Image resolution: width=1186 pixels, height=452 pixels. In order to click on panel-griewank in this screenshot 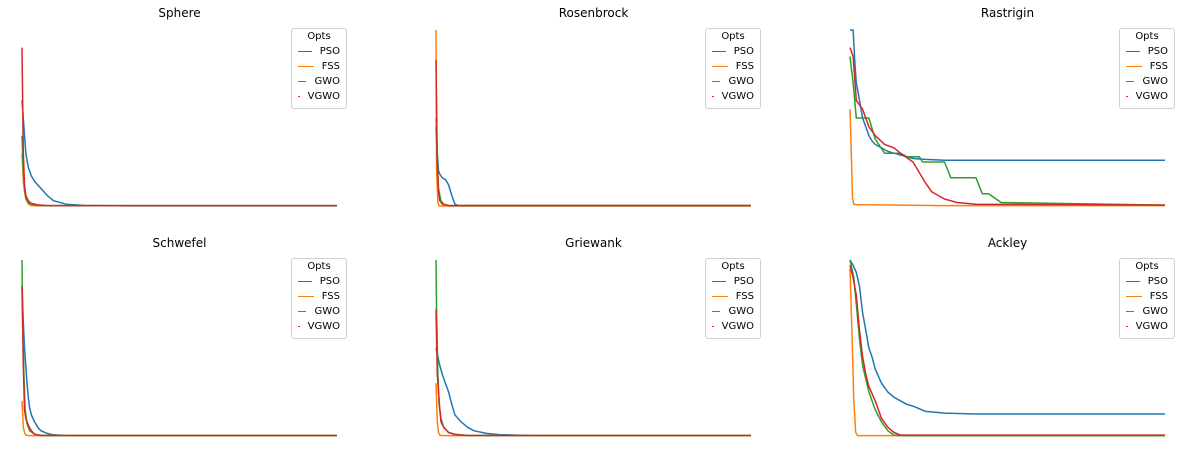, I will do `click(593, 348)`.